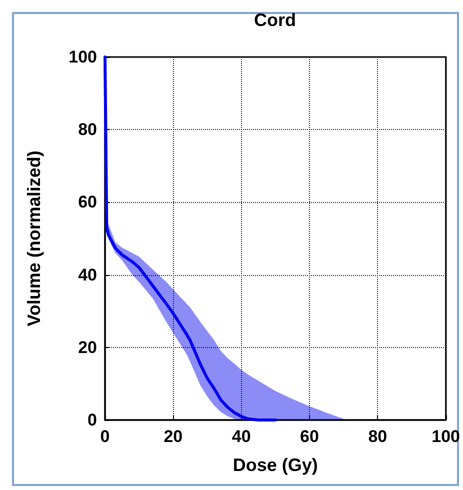 This screenshot has height=490, width=463. What do you see at coordinates (87, 202) in the screenshot?
I see `y-tick-label: 60` at bounding box center [87, 202].